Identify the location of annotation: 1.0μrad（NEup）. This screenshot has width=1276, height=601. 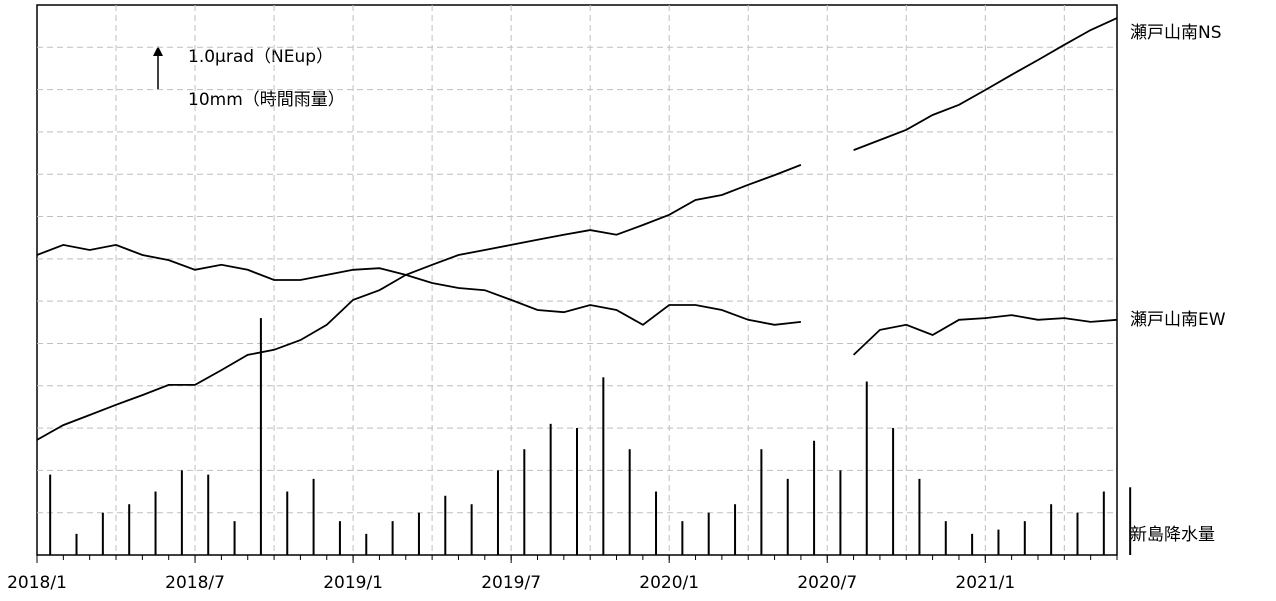
(260, 57).